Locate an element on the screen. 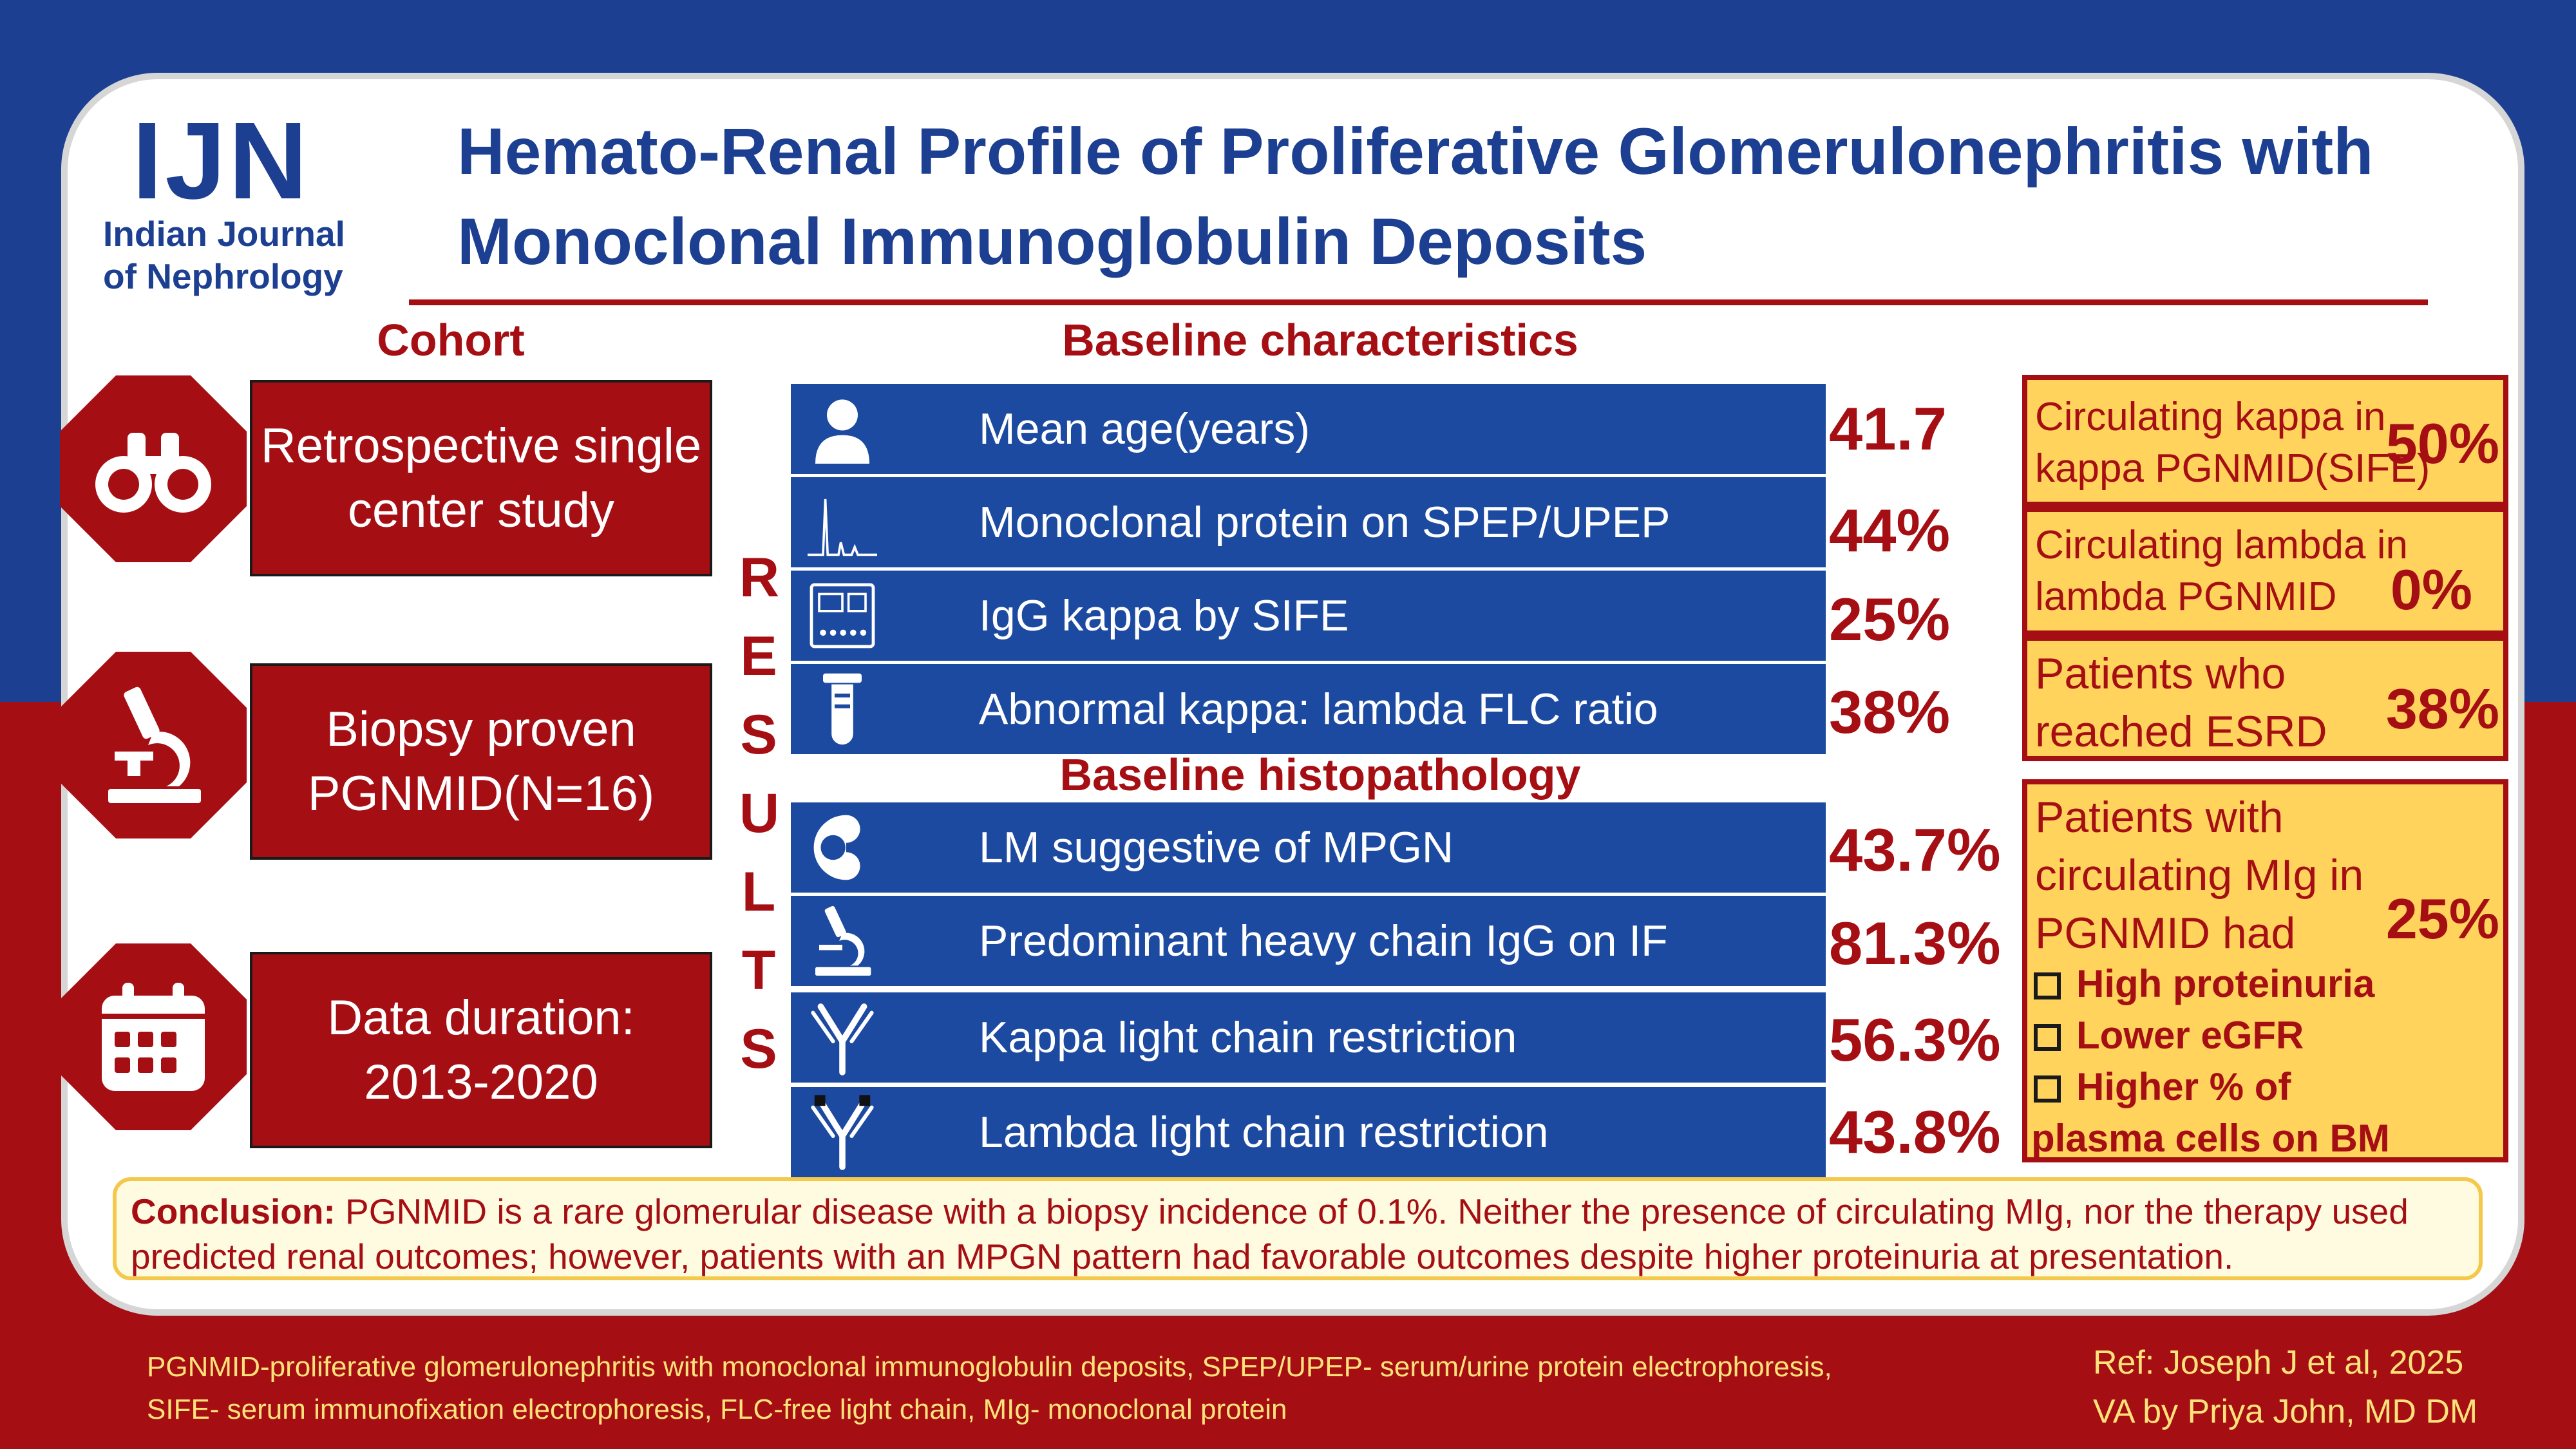  journal-logo: IJN Indian Journal of Nephrology is located at coordinates (232, 202).